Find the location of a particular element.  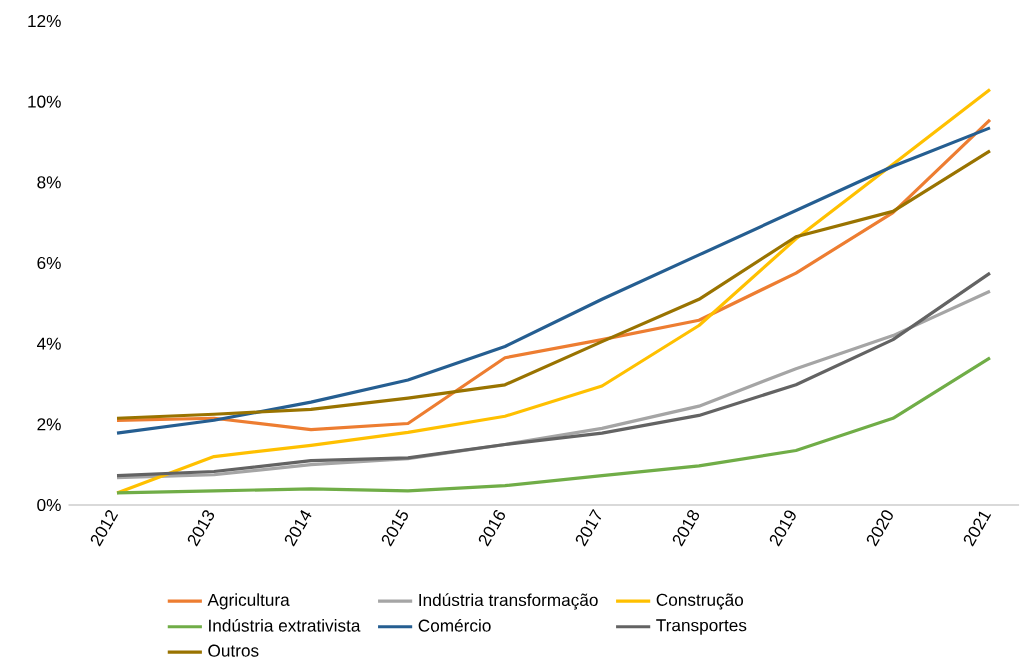

legend-label: Transportes is located at coordinates (701, 627).